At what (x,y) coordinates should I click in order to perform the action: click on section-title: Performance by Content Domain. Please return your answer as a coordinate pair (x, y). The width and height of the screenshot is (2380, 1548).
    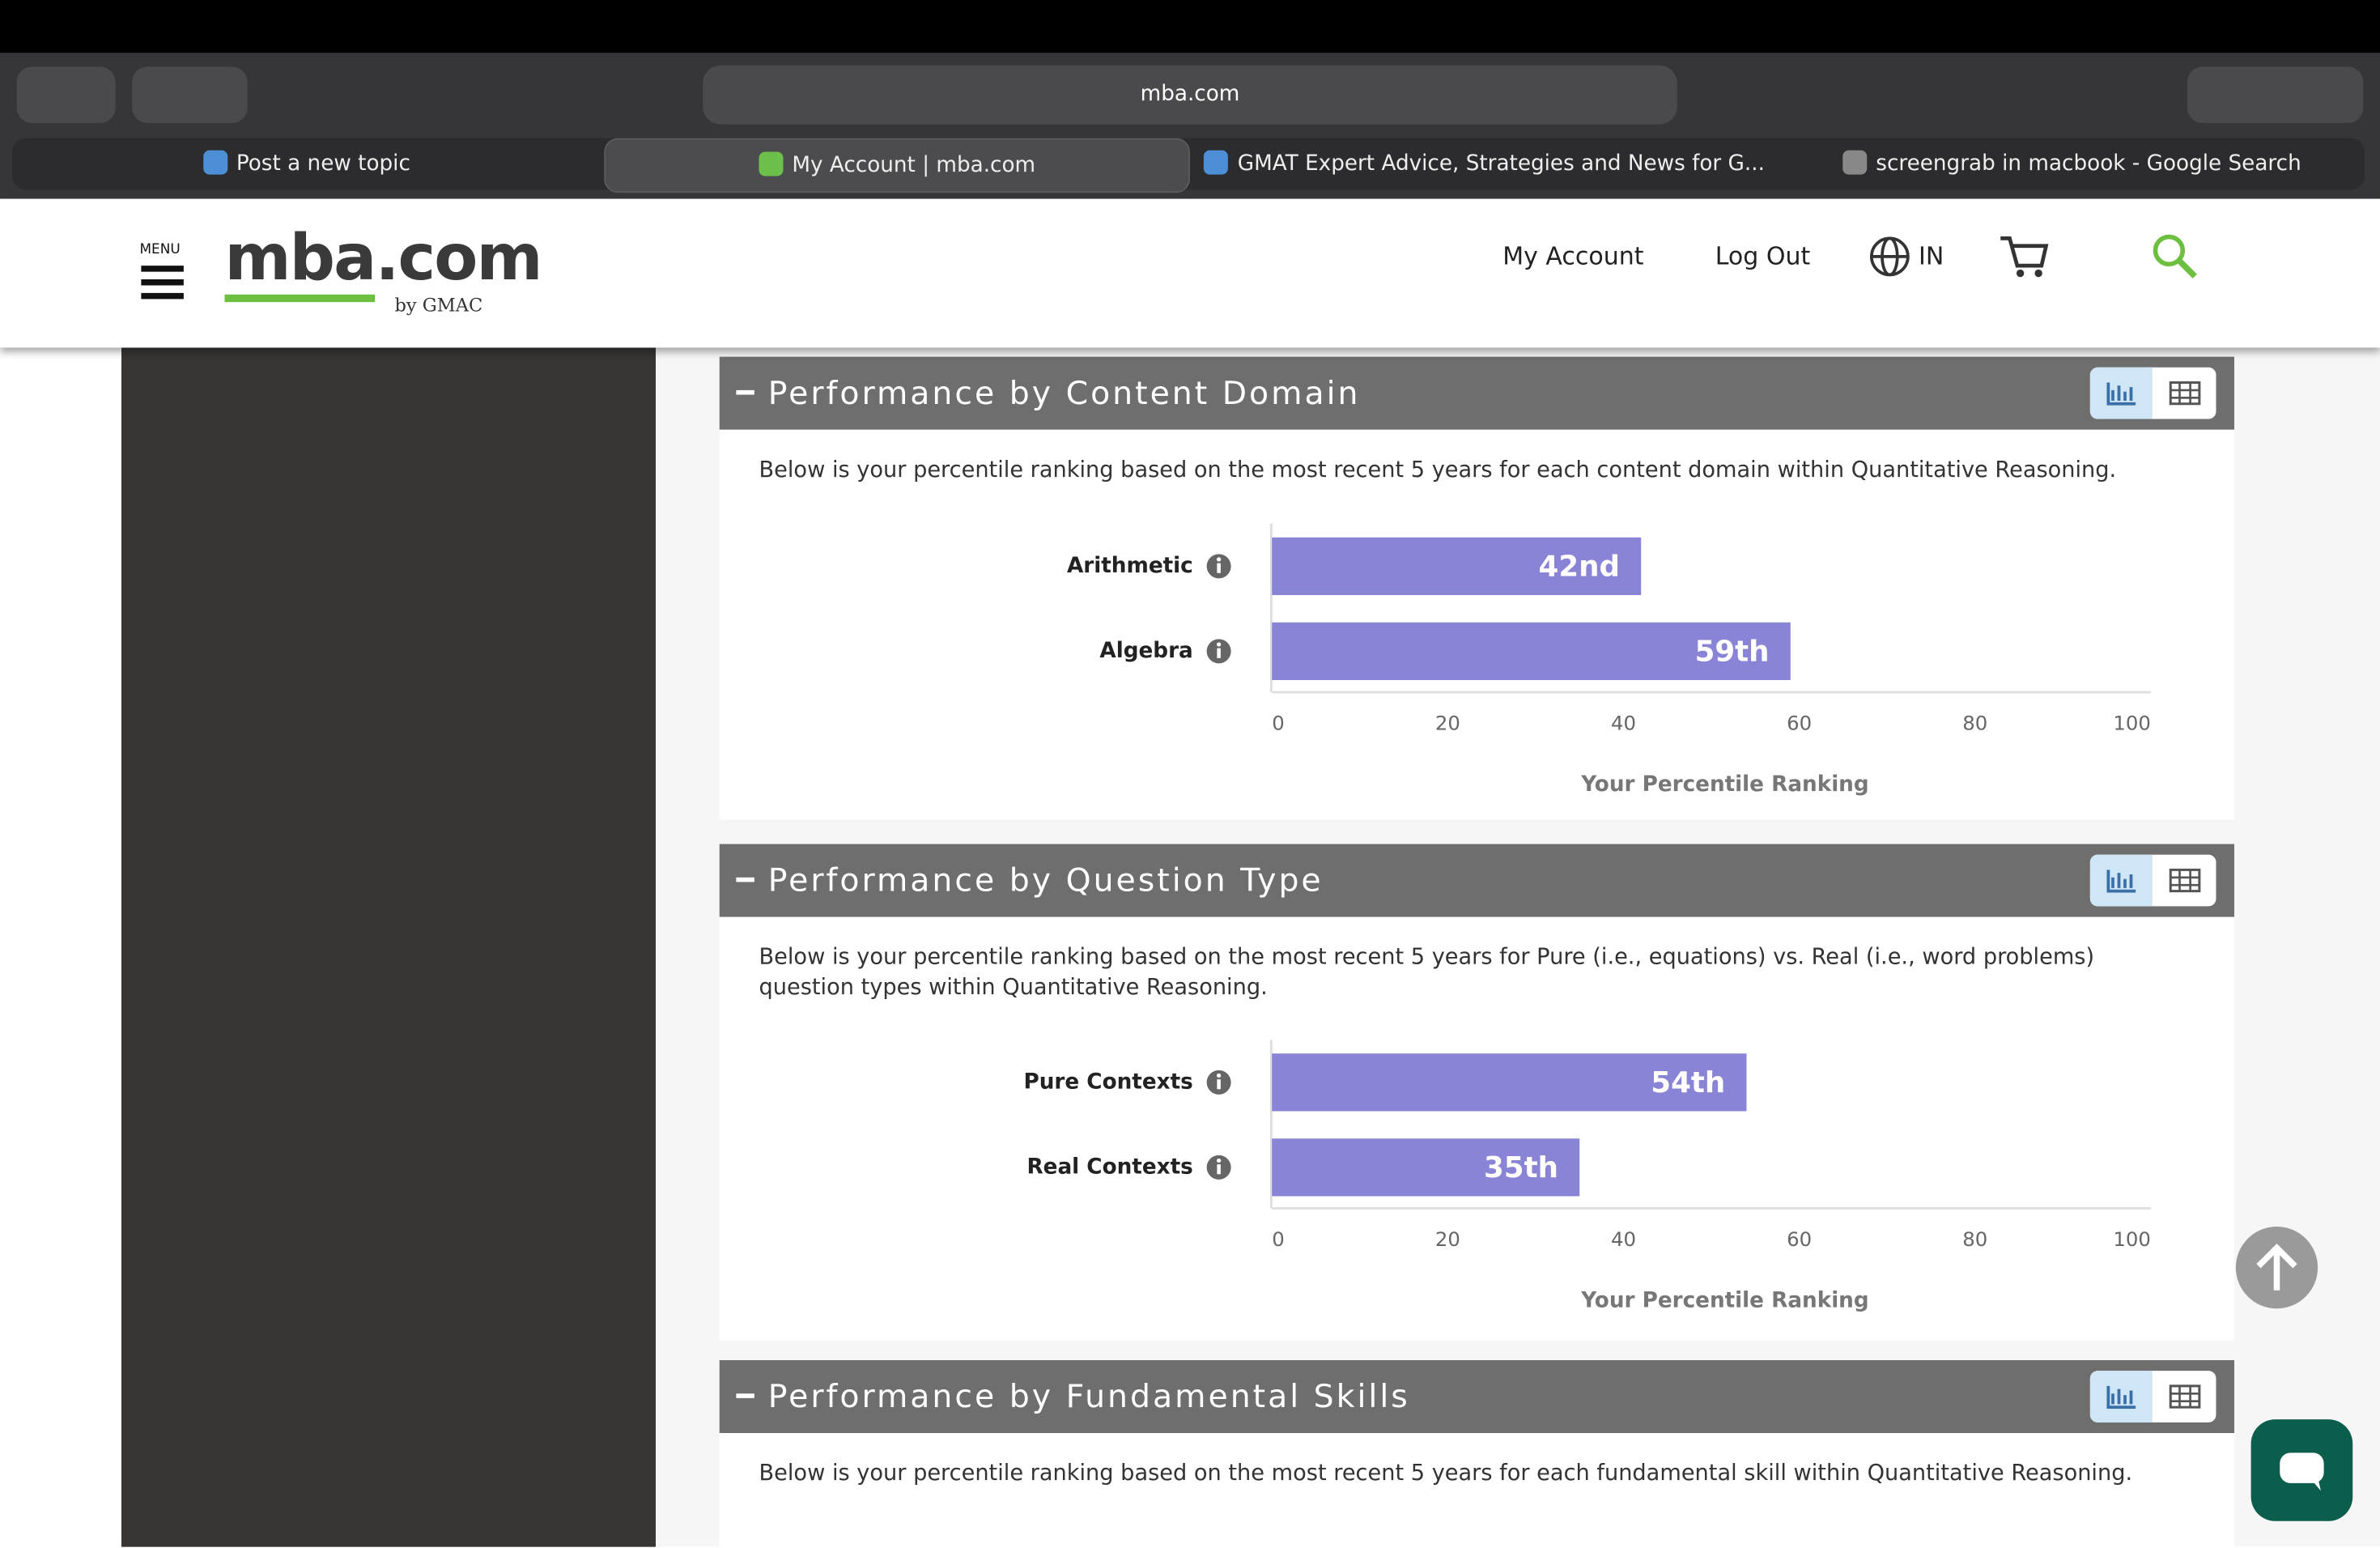
    Looking at the image, I should click on (1064, 393).